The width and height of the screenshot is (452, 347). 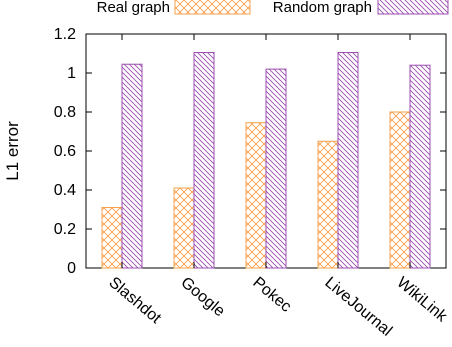 I want to click on legend-swatch-real, so click(x=212, y=7).